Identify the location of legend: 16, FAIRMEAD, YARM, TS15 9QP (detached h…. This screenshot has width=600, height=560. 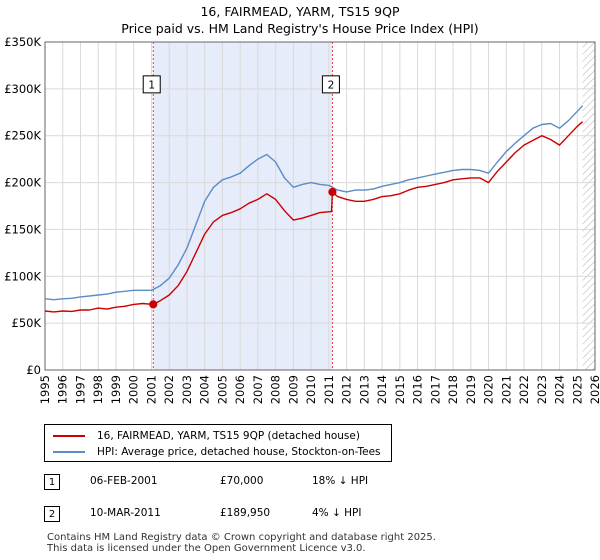
(218, 443).